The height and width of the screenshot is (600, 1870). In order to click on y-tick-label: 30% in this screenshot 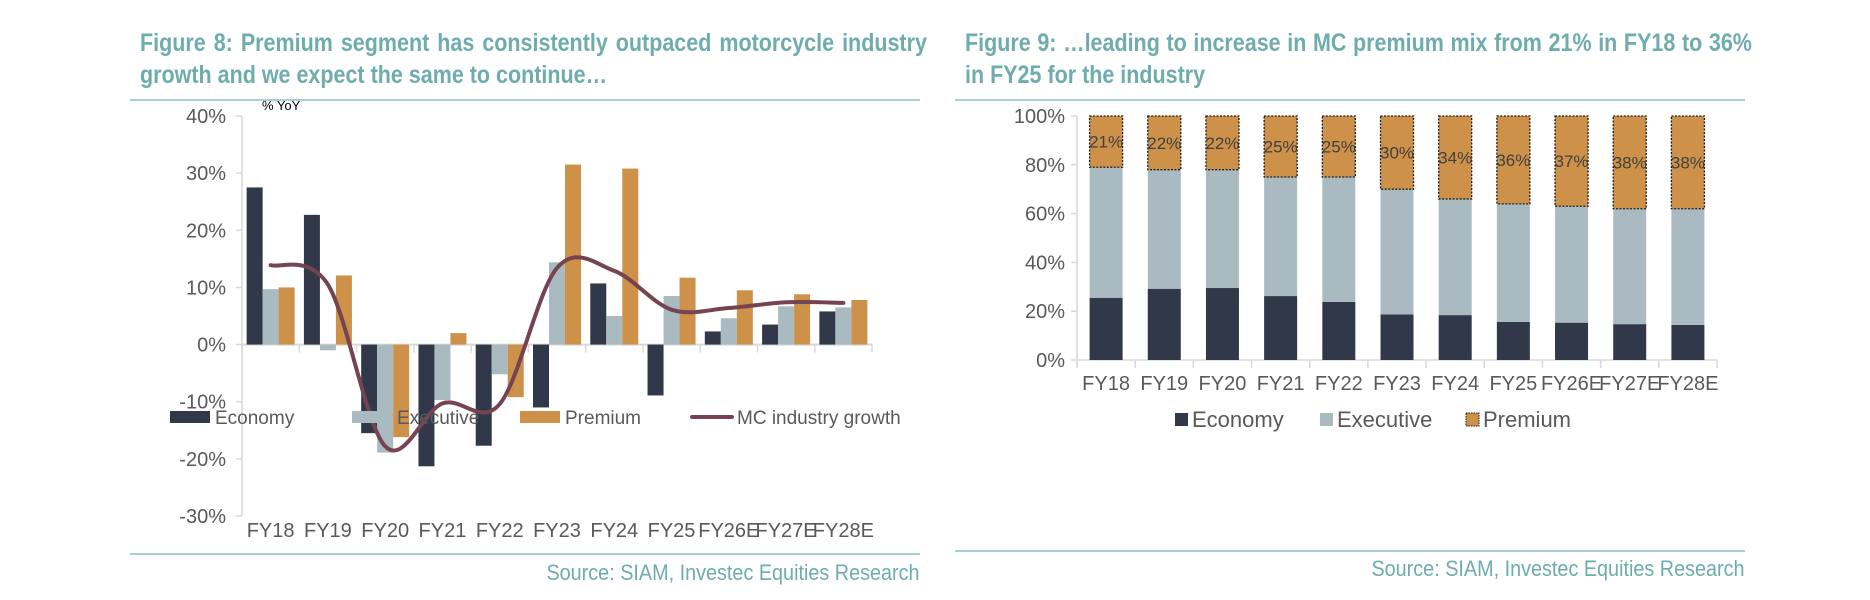, I will do `click(206, 174)`.